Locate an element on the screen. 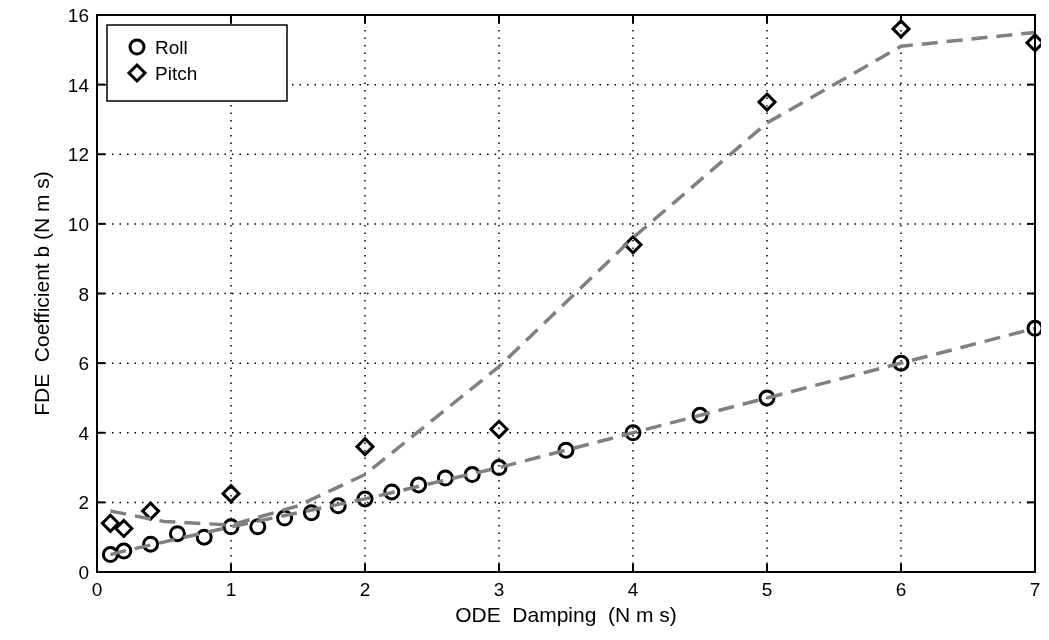  y-tick-label: 0 is located at coordinates (83, 572).